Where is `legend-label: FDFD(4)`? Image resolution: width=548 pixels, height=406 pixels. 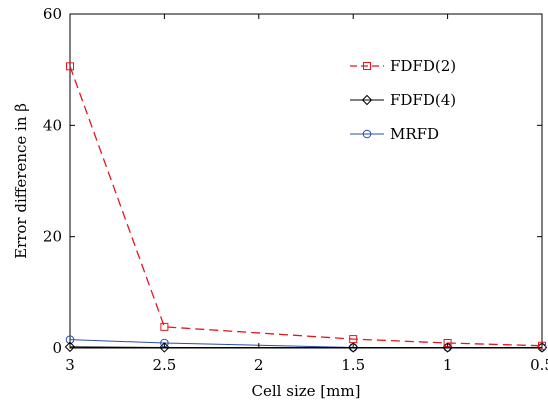 legend-label: FDFD(4) is located at coordinates (423, 100).